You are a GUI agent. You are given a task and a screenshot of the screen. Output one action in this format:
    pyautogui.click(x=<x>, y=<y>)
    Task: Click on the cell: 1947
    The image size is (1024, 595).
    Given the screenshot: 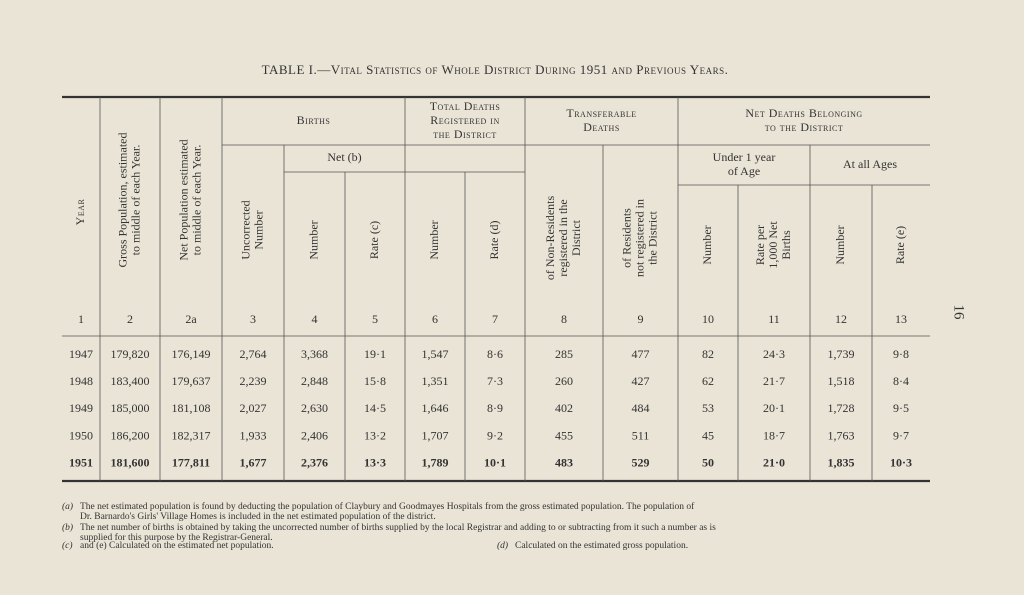 What is the action you would take?
    pyautogui.click(x=81, y=354)
    